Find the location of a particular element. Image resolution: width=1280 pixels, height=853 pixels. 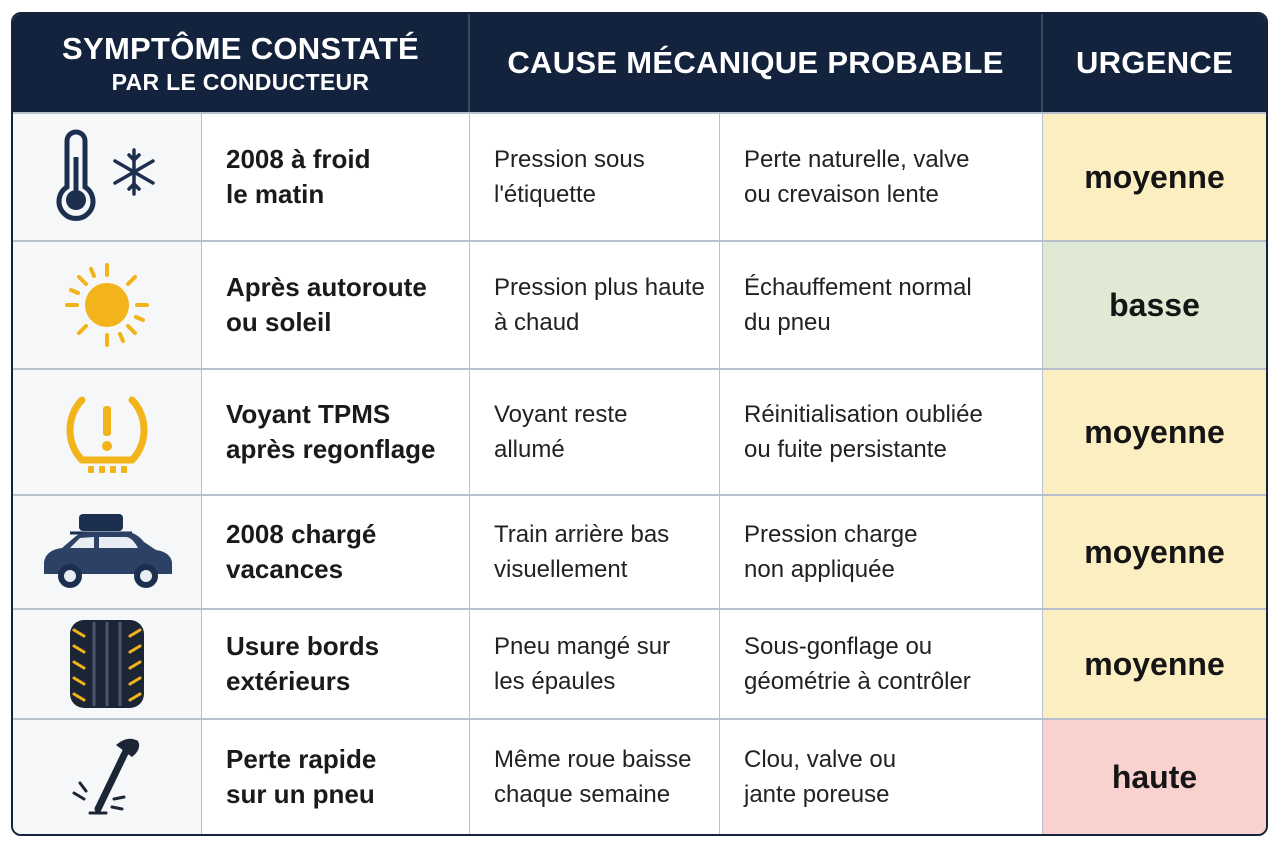

header-urgency-label: URGENCE is located at coordinates (1154, 62).